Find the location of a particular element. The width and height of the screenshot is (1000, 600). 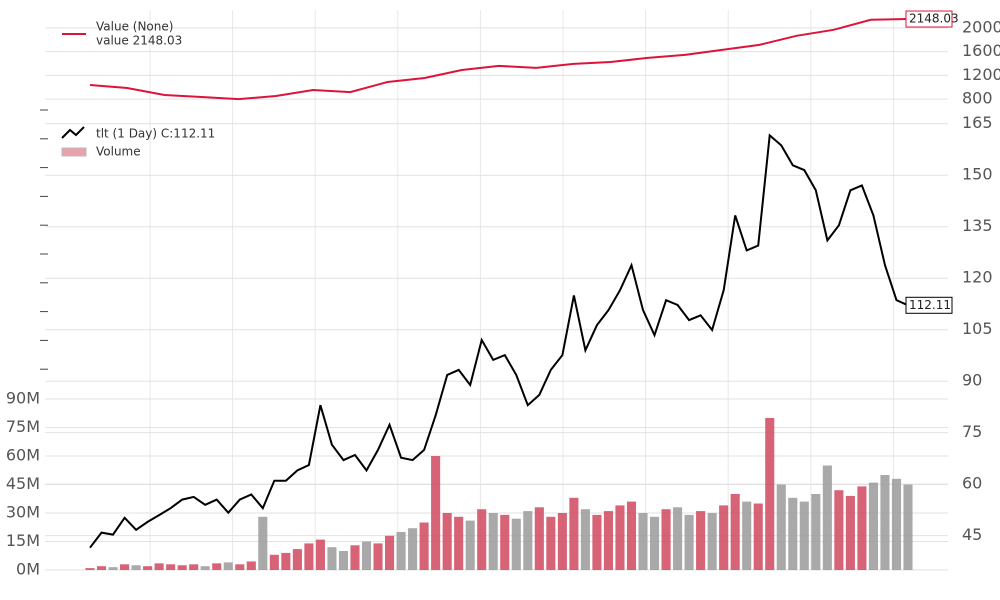

y-tick-label: 135 is located at coordinates (977, 225).